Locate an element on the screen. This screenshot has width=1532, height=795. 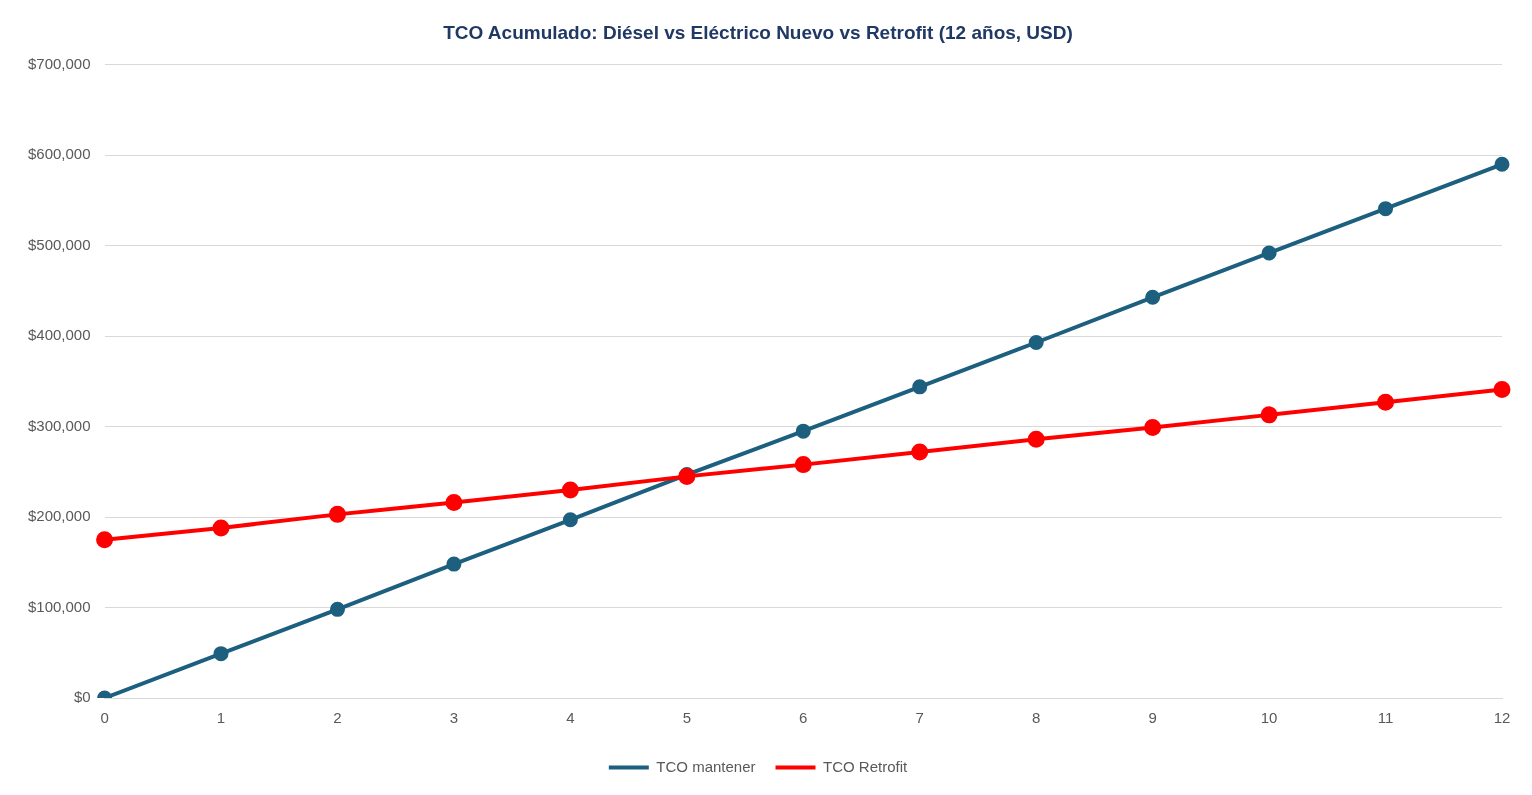
legend-label: TCO mantener is located at coordinates (706, 766).